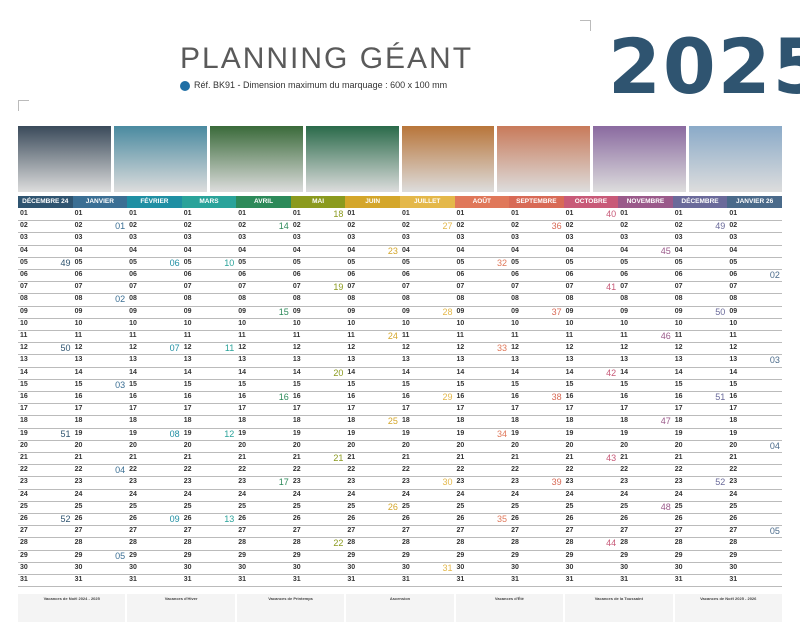 This screenshot has height=625, width=800. I want to click on week-number: 30, so click(447, 482).